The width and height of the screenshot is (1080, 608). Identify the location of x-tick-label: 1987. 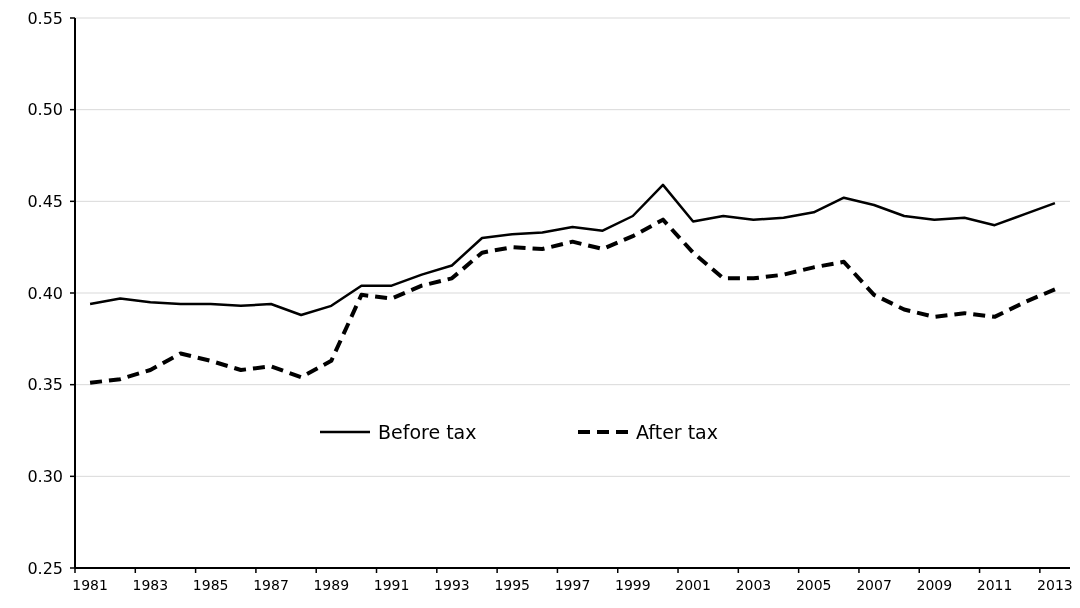
(271, 585).